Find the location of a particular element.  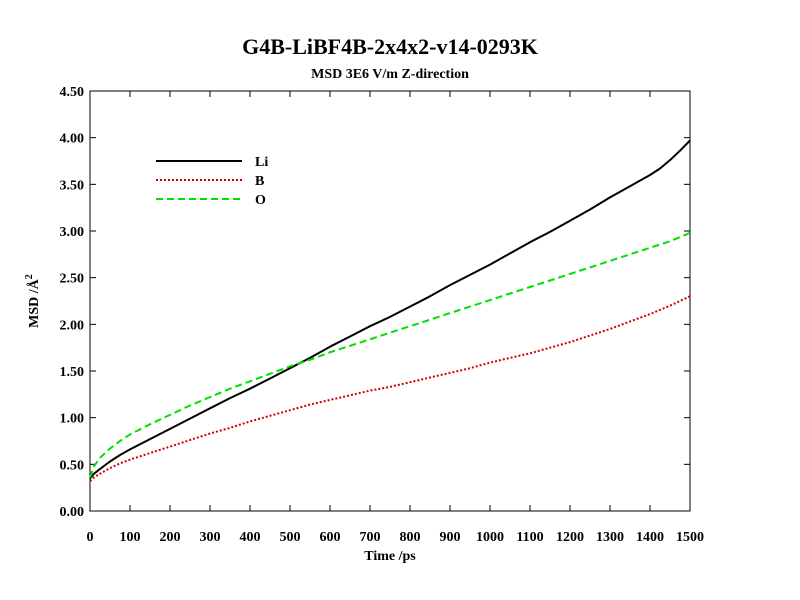

y-tick-label: 3.50 is located at coordinates (72, 185).